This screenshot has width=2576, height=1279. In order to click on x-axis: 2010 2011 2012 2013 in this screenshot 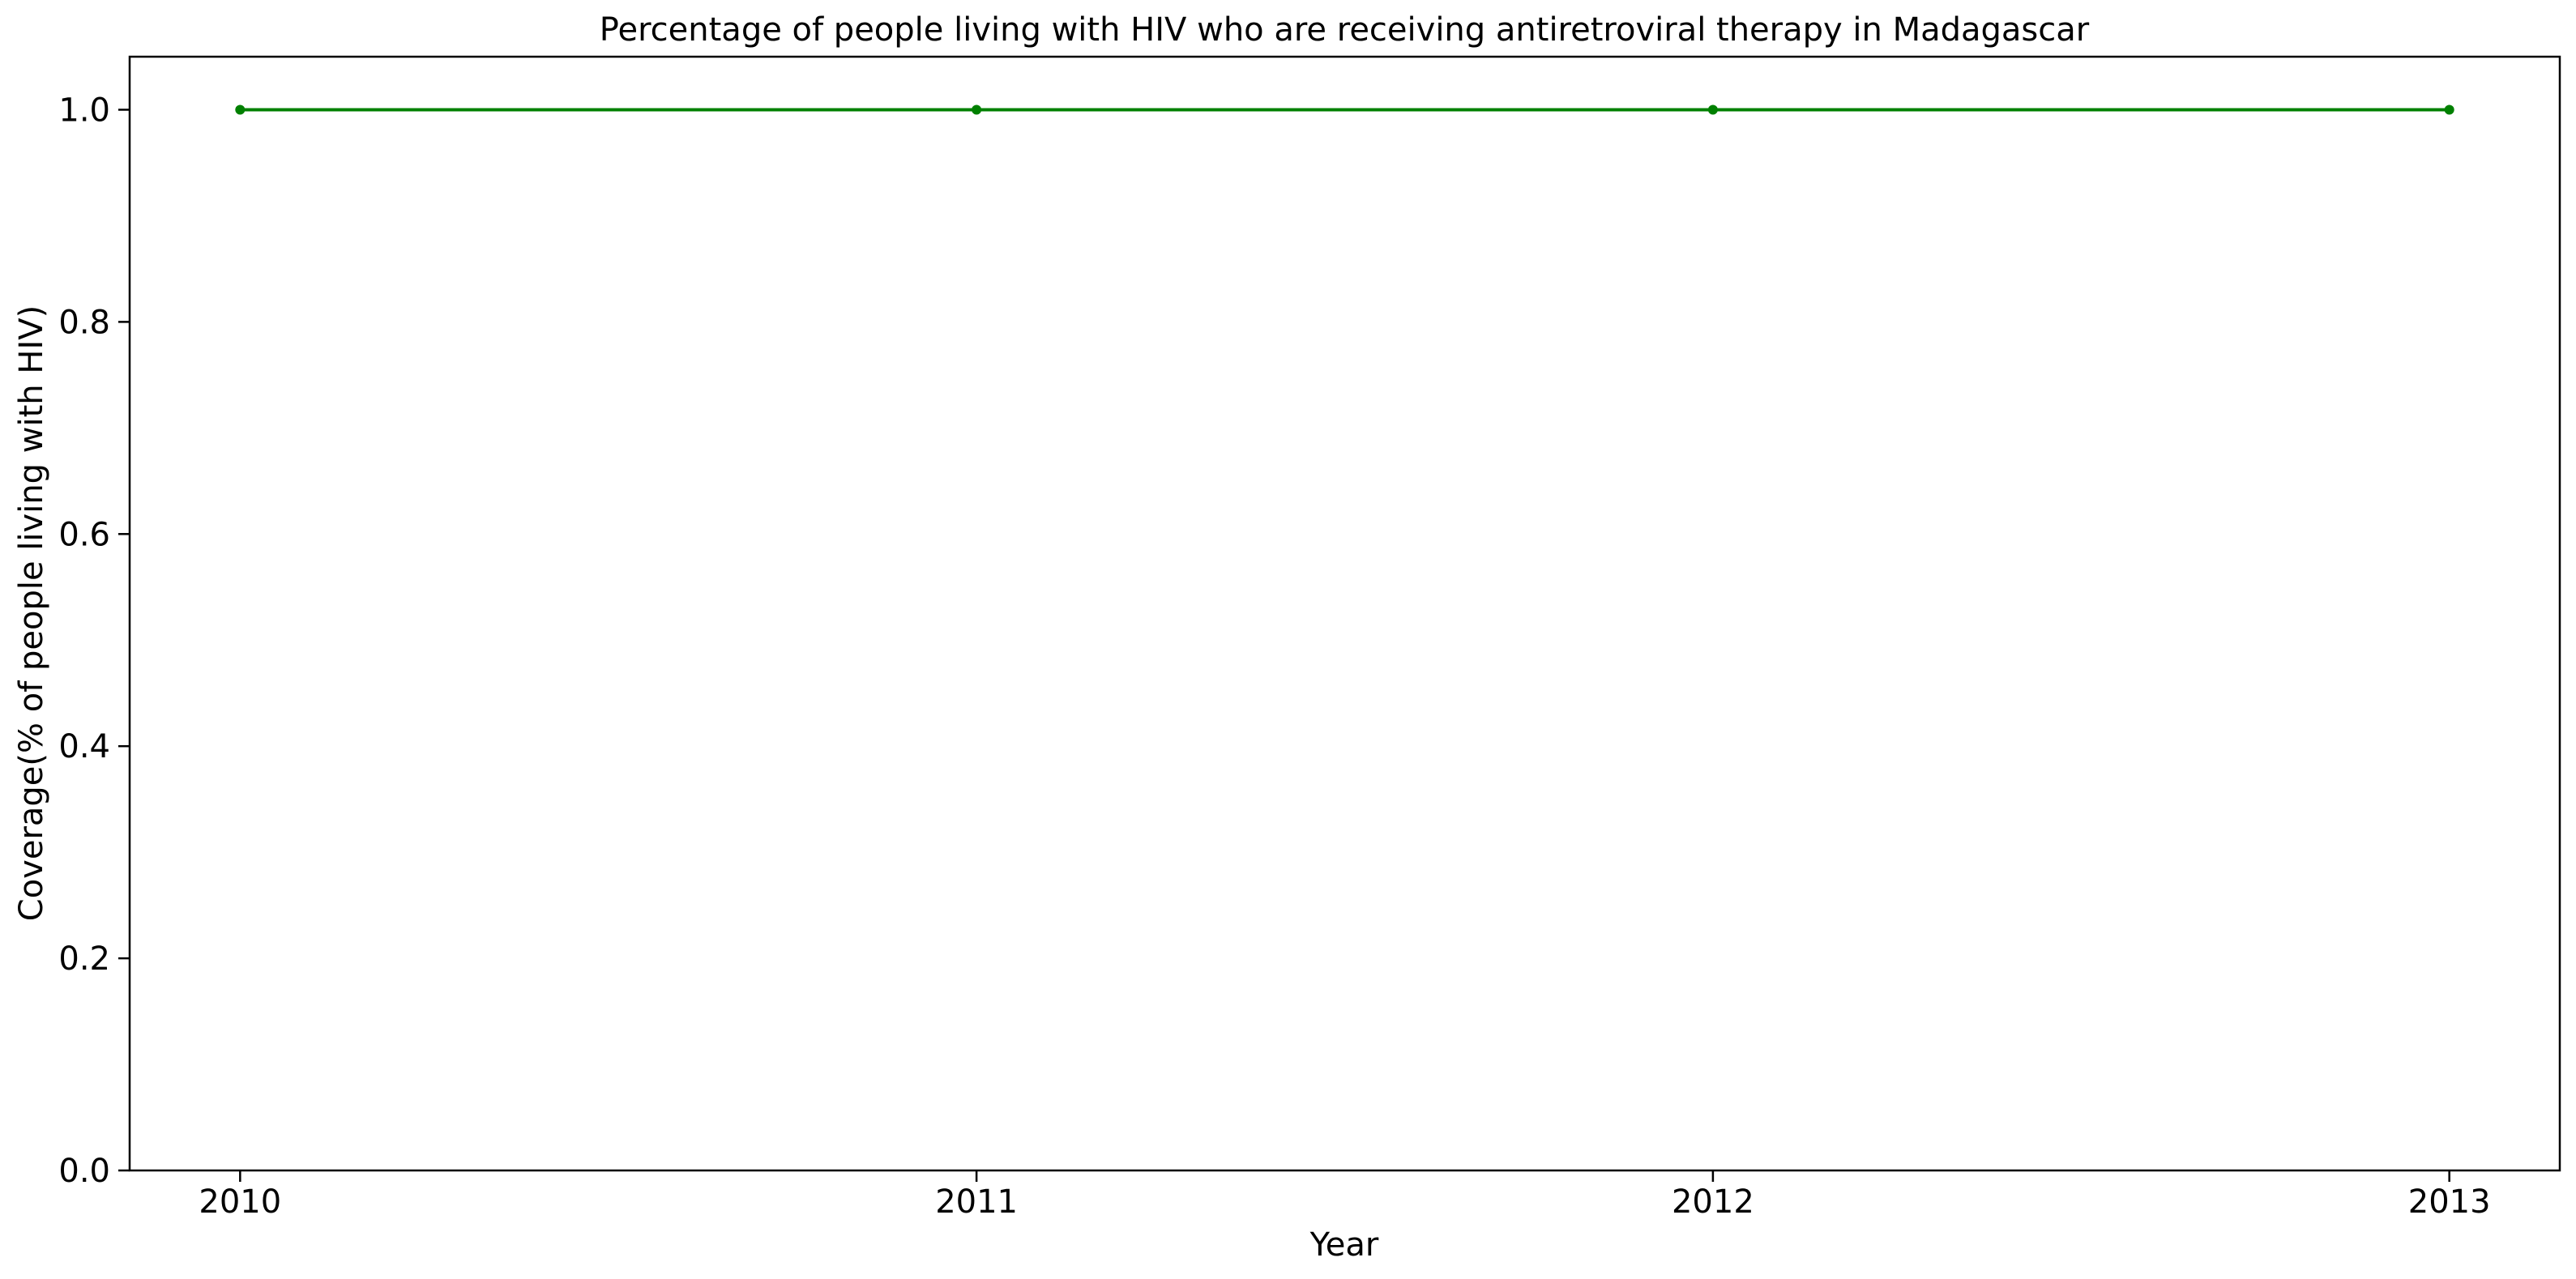, I will do `click(1345, 1195)`.